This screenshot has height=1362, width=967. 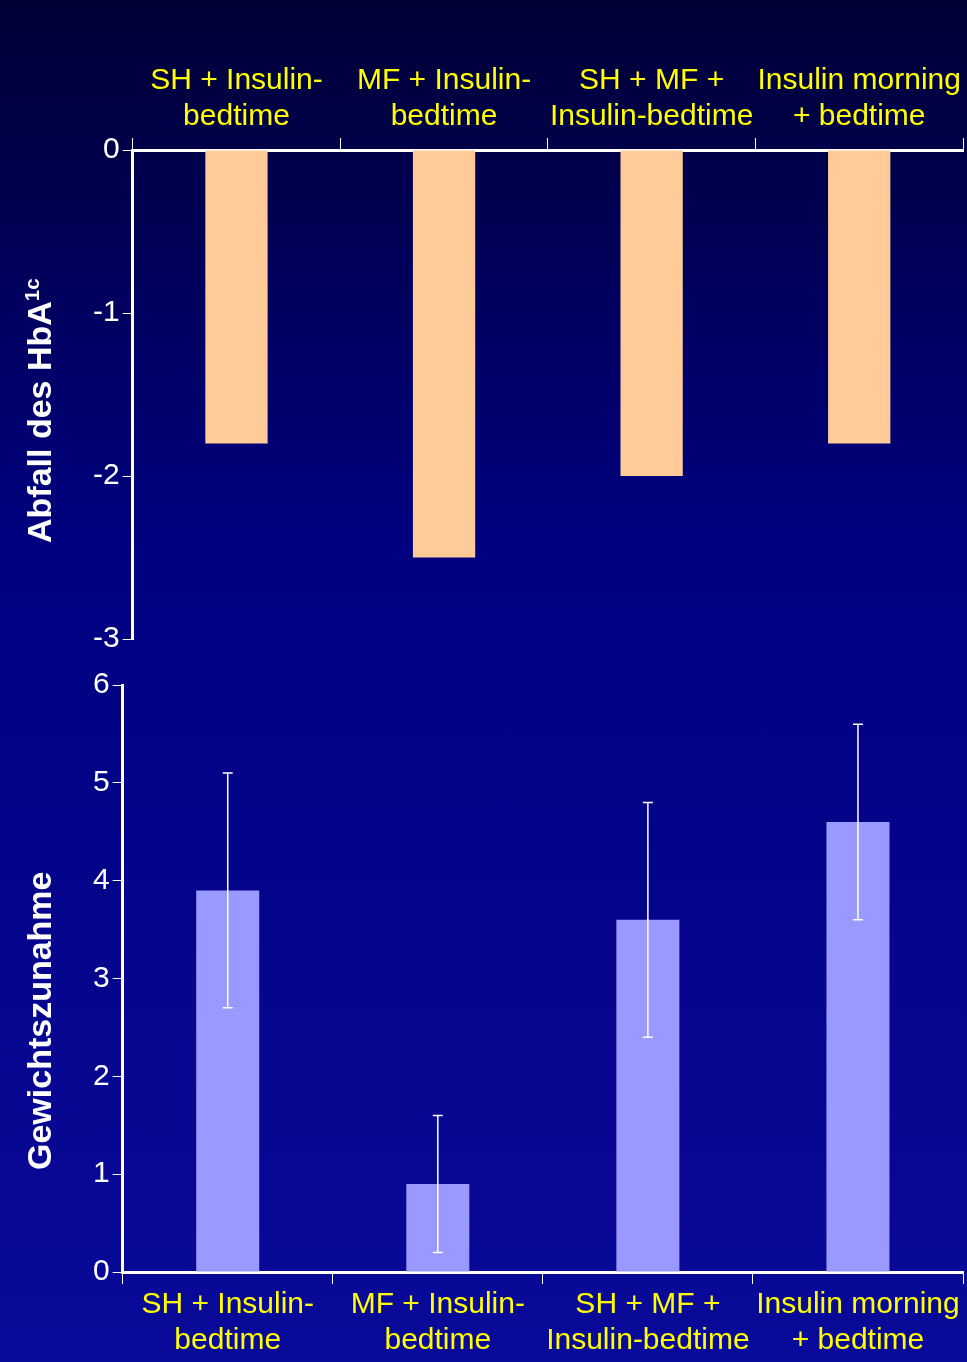 What do you see at coordinates (101, 1172) in the screenshot?
I see `y-tick-label: 1` at bounding box center [101, 1172].